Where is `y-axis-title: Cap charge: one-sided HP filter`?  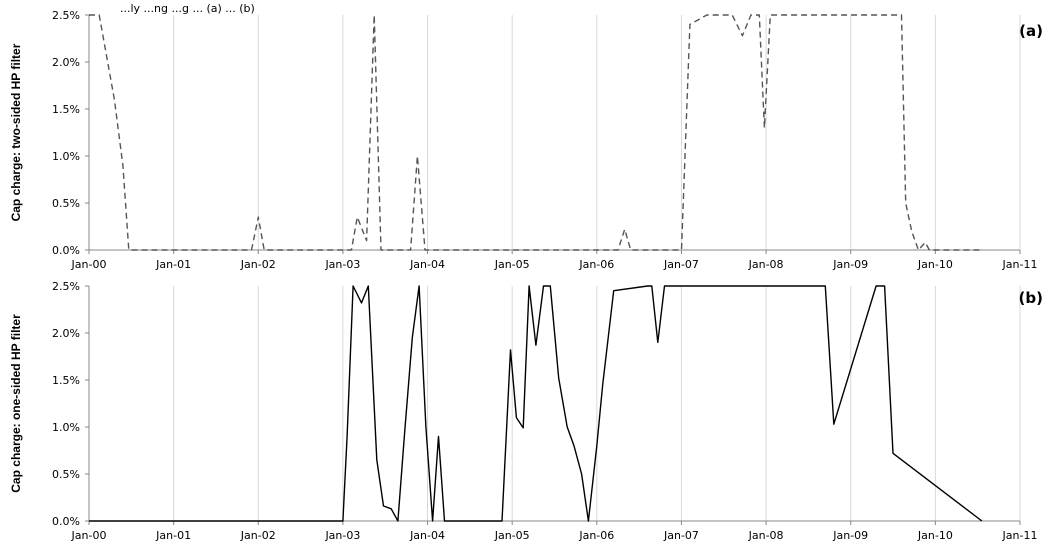 y-axis-title: Cap charge: one-sided HP filter is located at coordinates (16, 403).